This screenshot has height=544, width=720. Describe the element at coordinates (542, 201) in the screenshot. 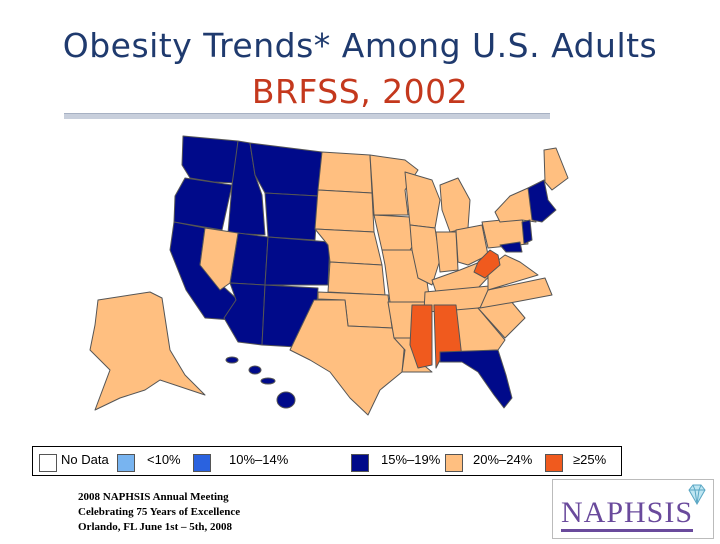

I see `state-new-england` at that location.